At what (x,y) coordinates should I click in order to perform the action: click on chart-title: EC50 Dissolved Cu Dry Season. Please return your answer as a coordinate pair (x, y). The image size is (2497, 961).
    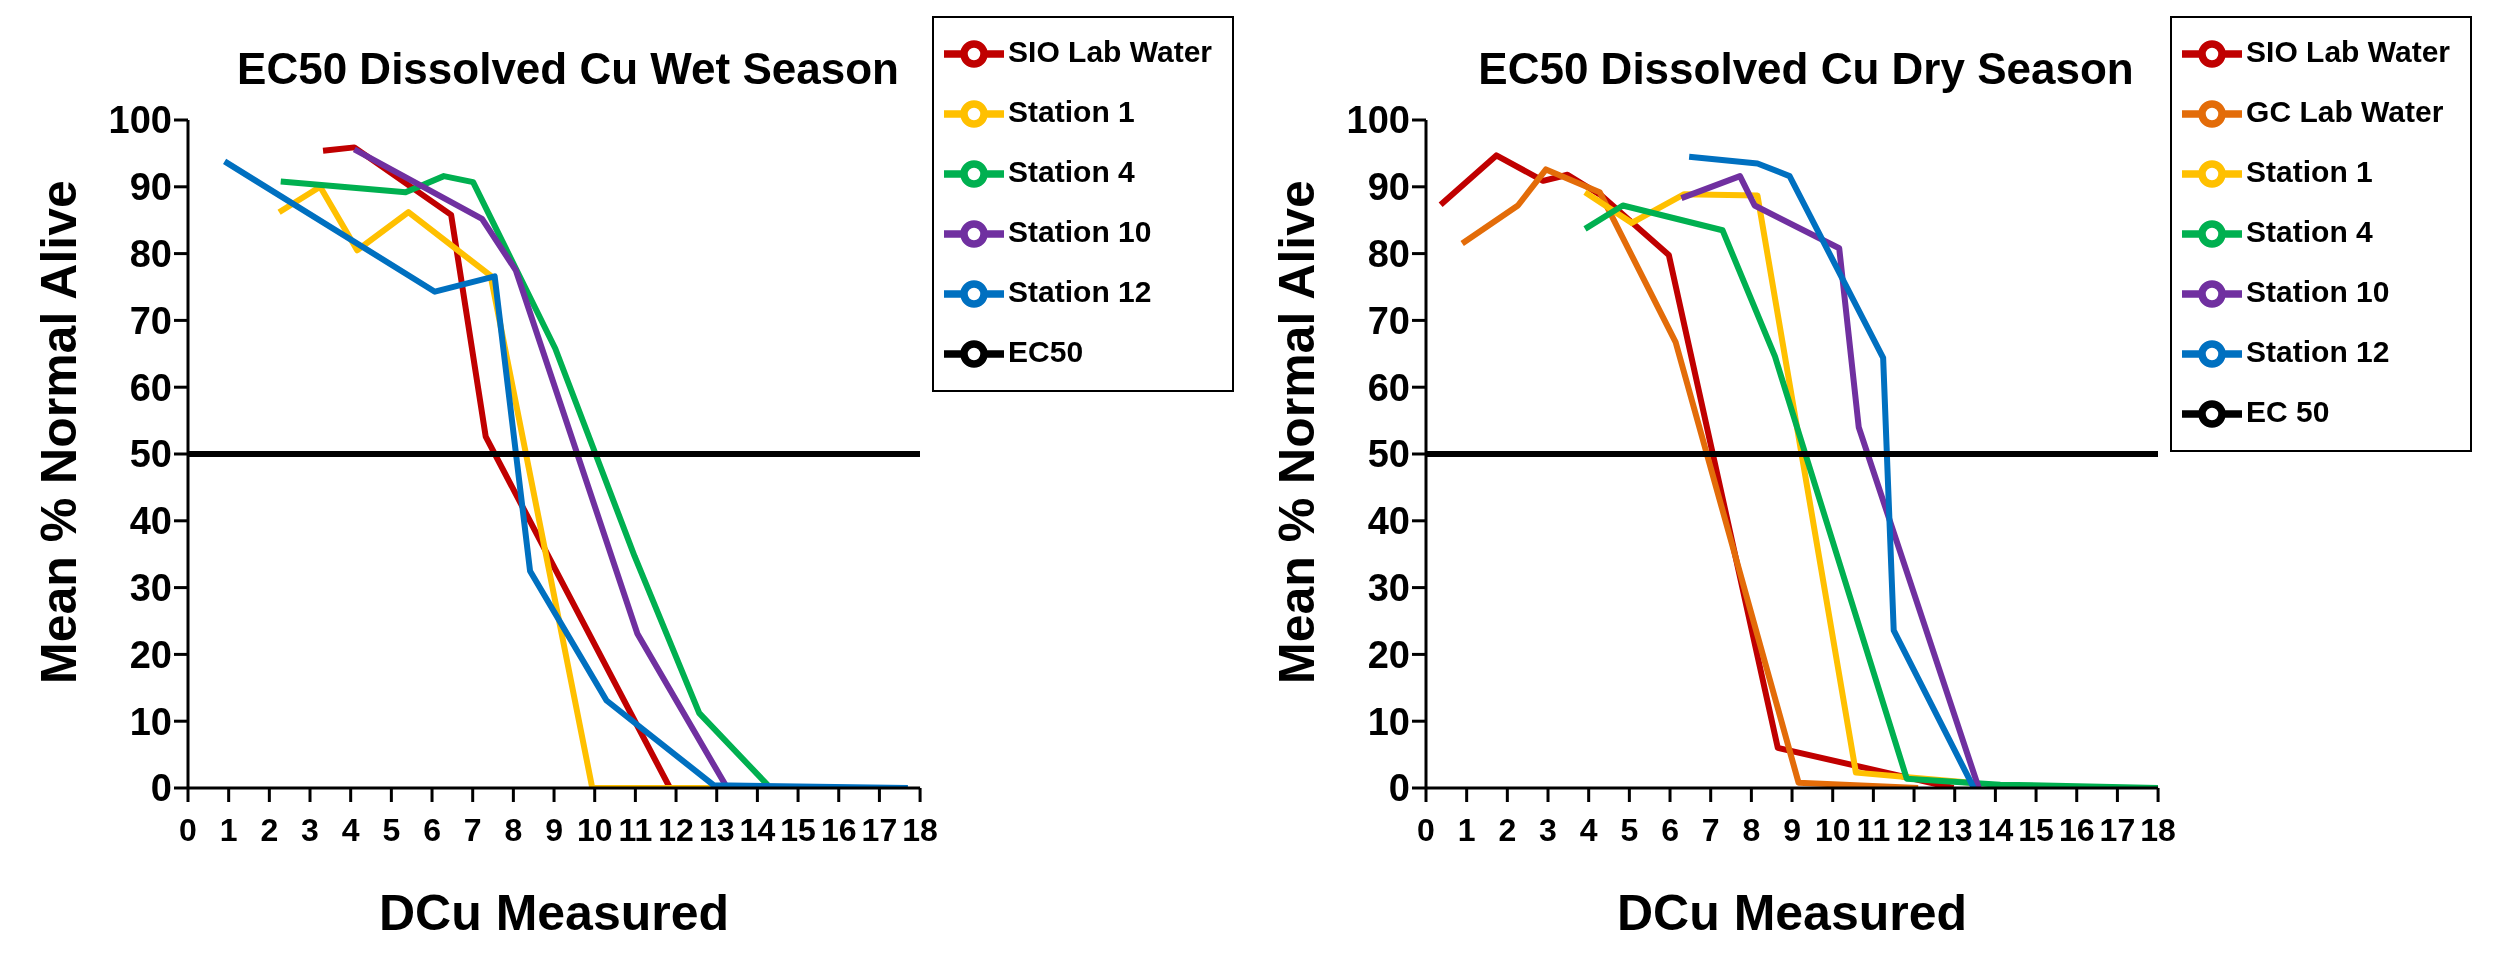
    Looking at the image, I should click on (1806, 69).